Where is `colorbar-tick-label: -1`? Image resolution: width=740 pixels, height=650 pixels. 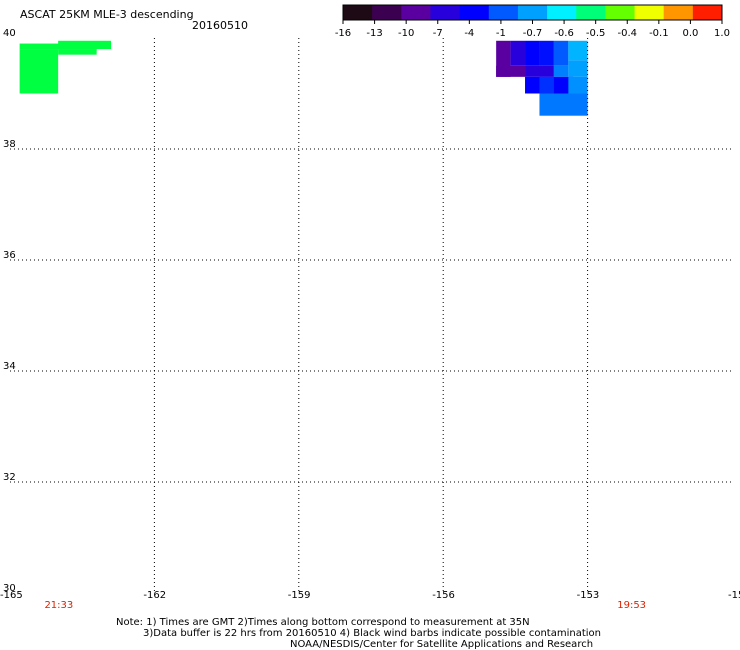 colorbar-tick-label: -1 is located at coordinates (501, 33).